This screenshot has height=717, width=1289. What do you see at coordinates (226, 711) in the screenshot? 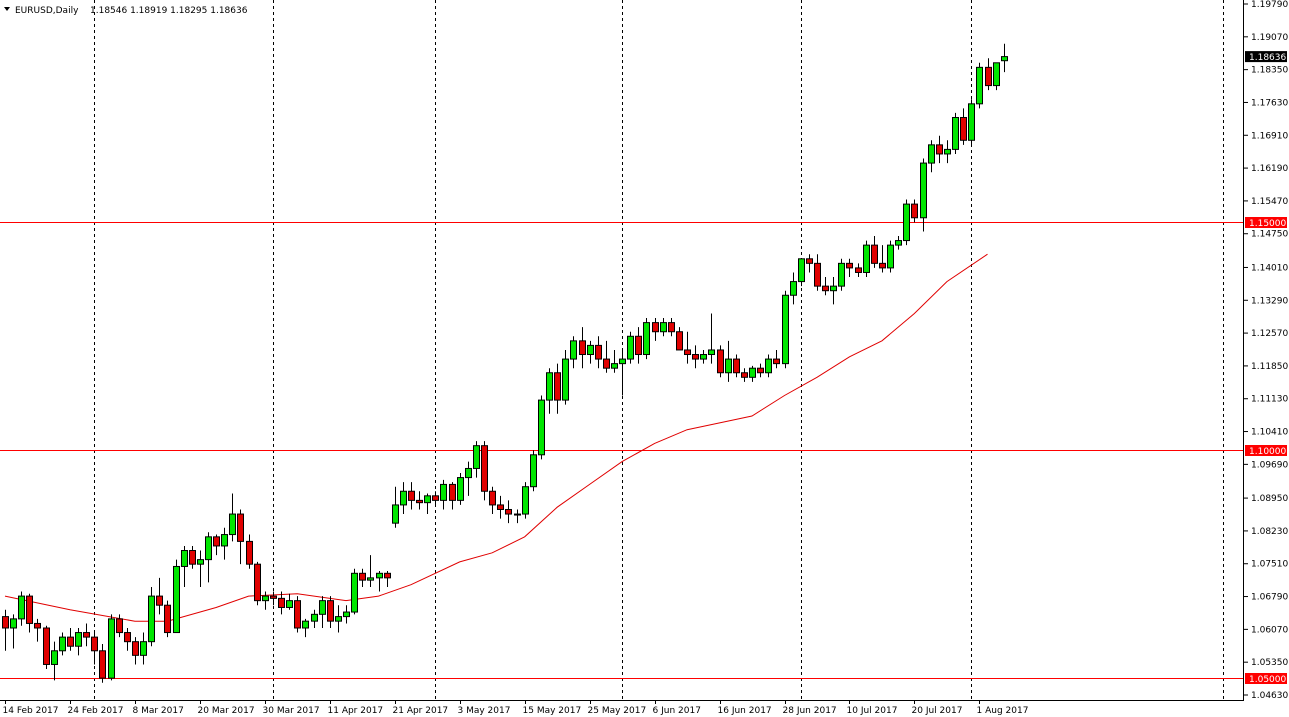
I see `x-tick-label: 20 Mar 2017` at bounding box center [226, 711].